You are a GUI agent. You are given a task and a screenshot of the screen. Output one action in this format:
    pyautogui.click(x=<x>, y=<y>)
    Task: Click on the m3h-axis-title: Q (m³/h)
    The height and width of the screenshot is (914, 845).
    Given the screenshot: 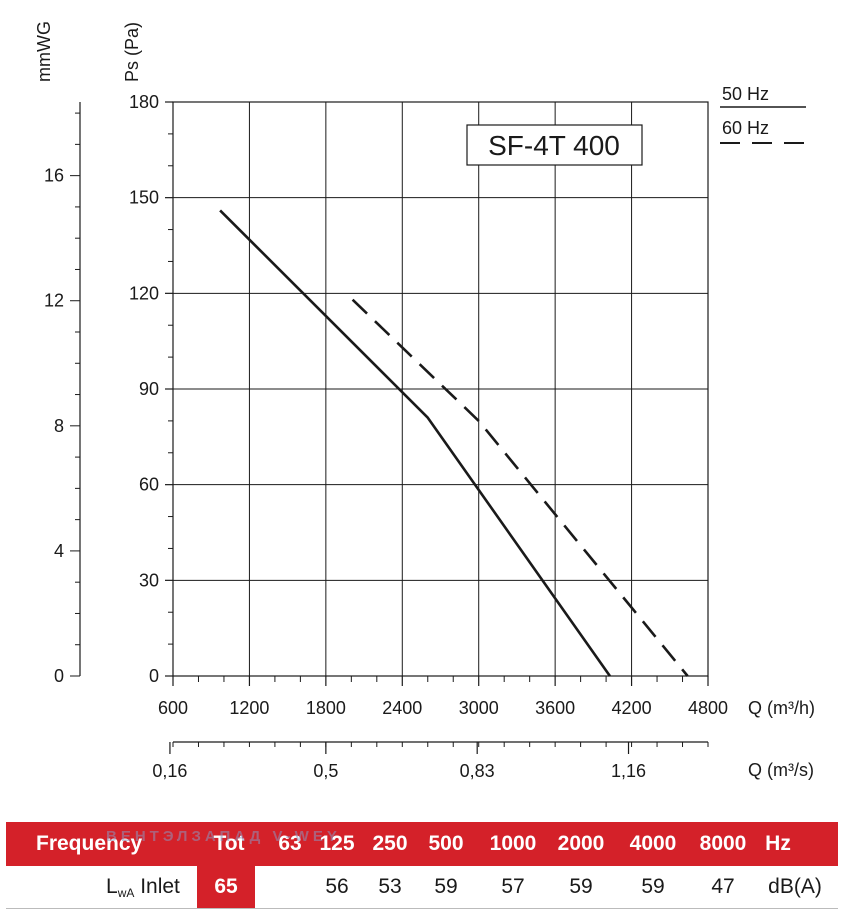 What is the action you would take?
    pyautogui.click(x=781, y=708)
    